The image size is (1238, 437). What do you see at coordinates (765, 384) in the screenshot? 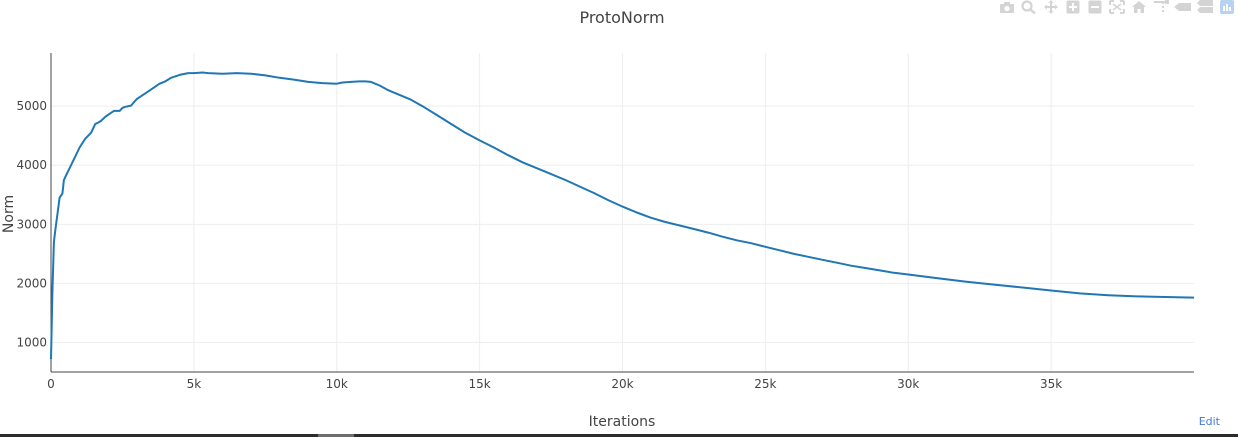
I see `x-tick-label: 25k` at bounding box center [765, 384].